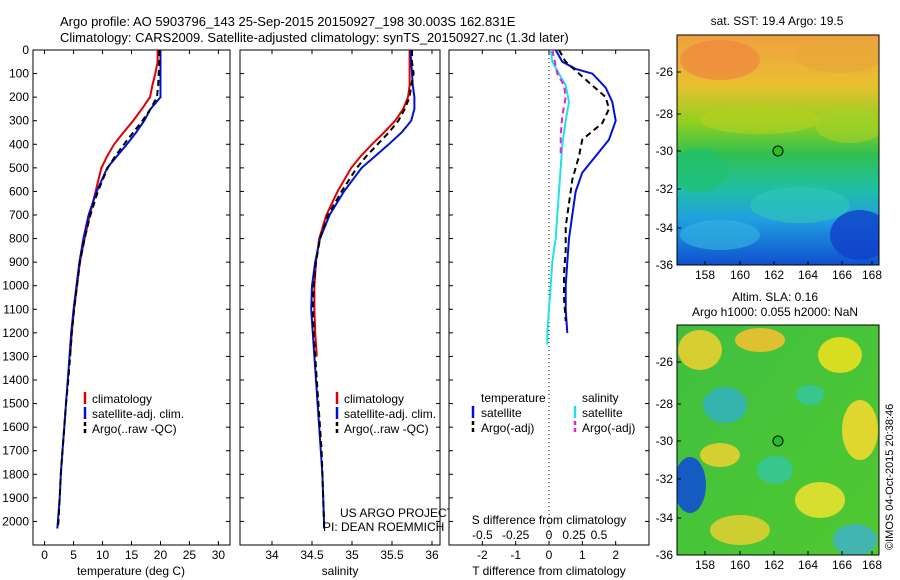  I want to click on sla-argo-marker, so click(778, 441).